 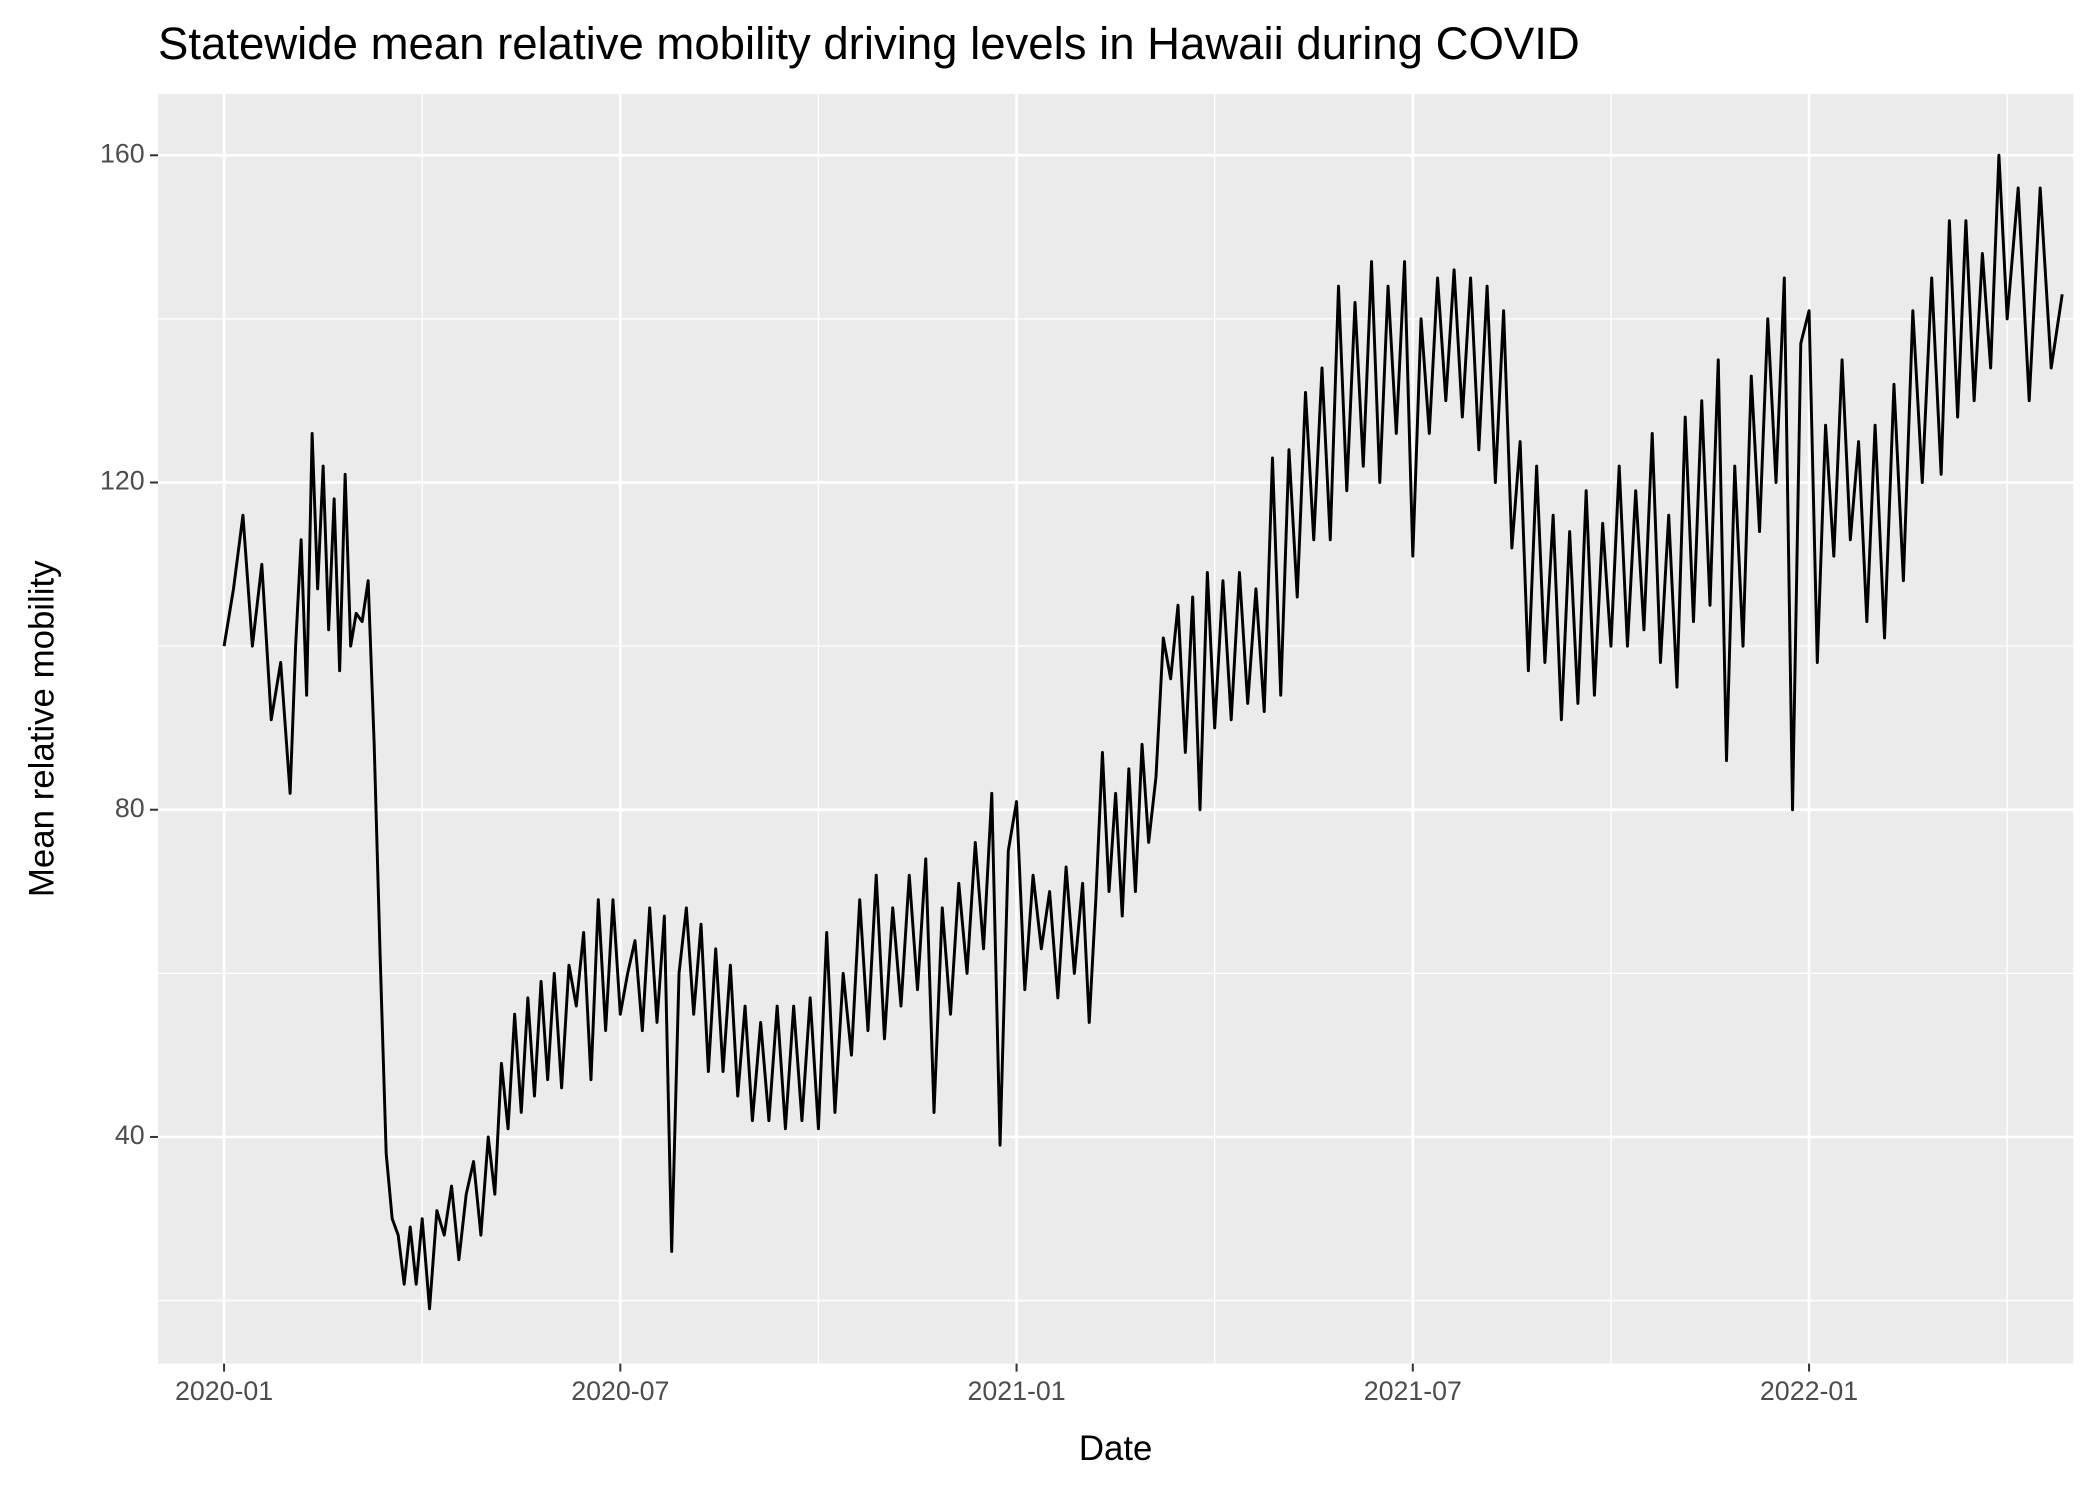 What do you see at coordinates (1413, 1391) in the screenshot?
I see `x-tick-label: 2021-07` at bounding box center [1413, 1391].